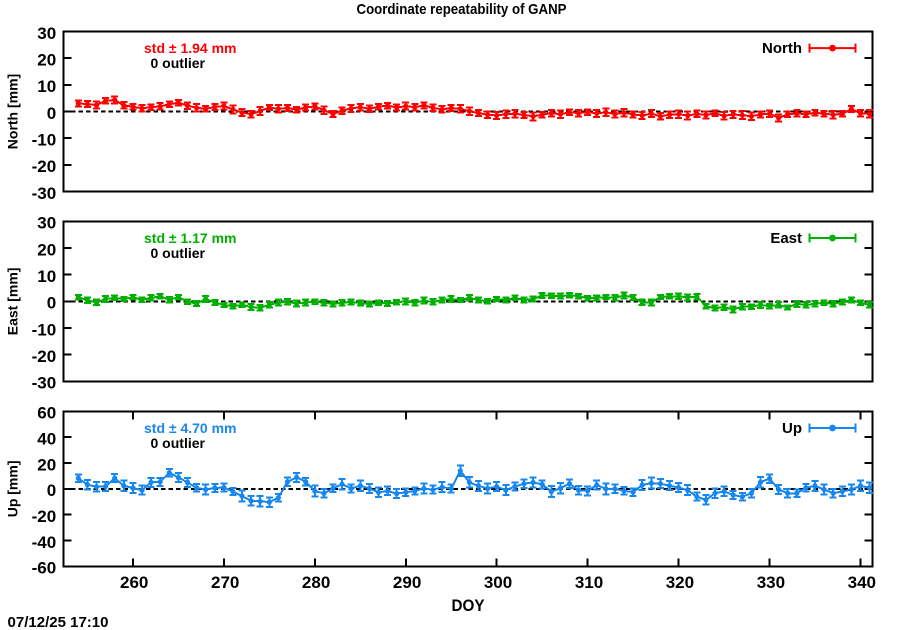  I want to click on svg-text: -60, so click(44, 568).